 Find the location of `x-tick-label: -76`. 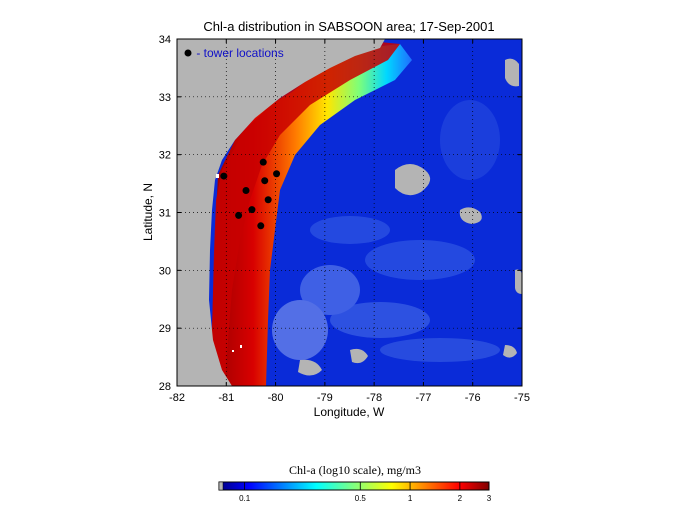

x-tick-label: -76 is located at coordinates (473, 398).